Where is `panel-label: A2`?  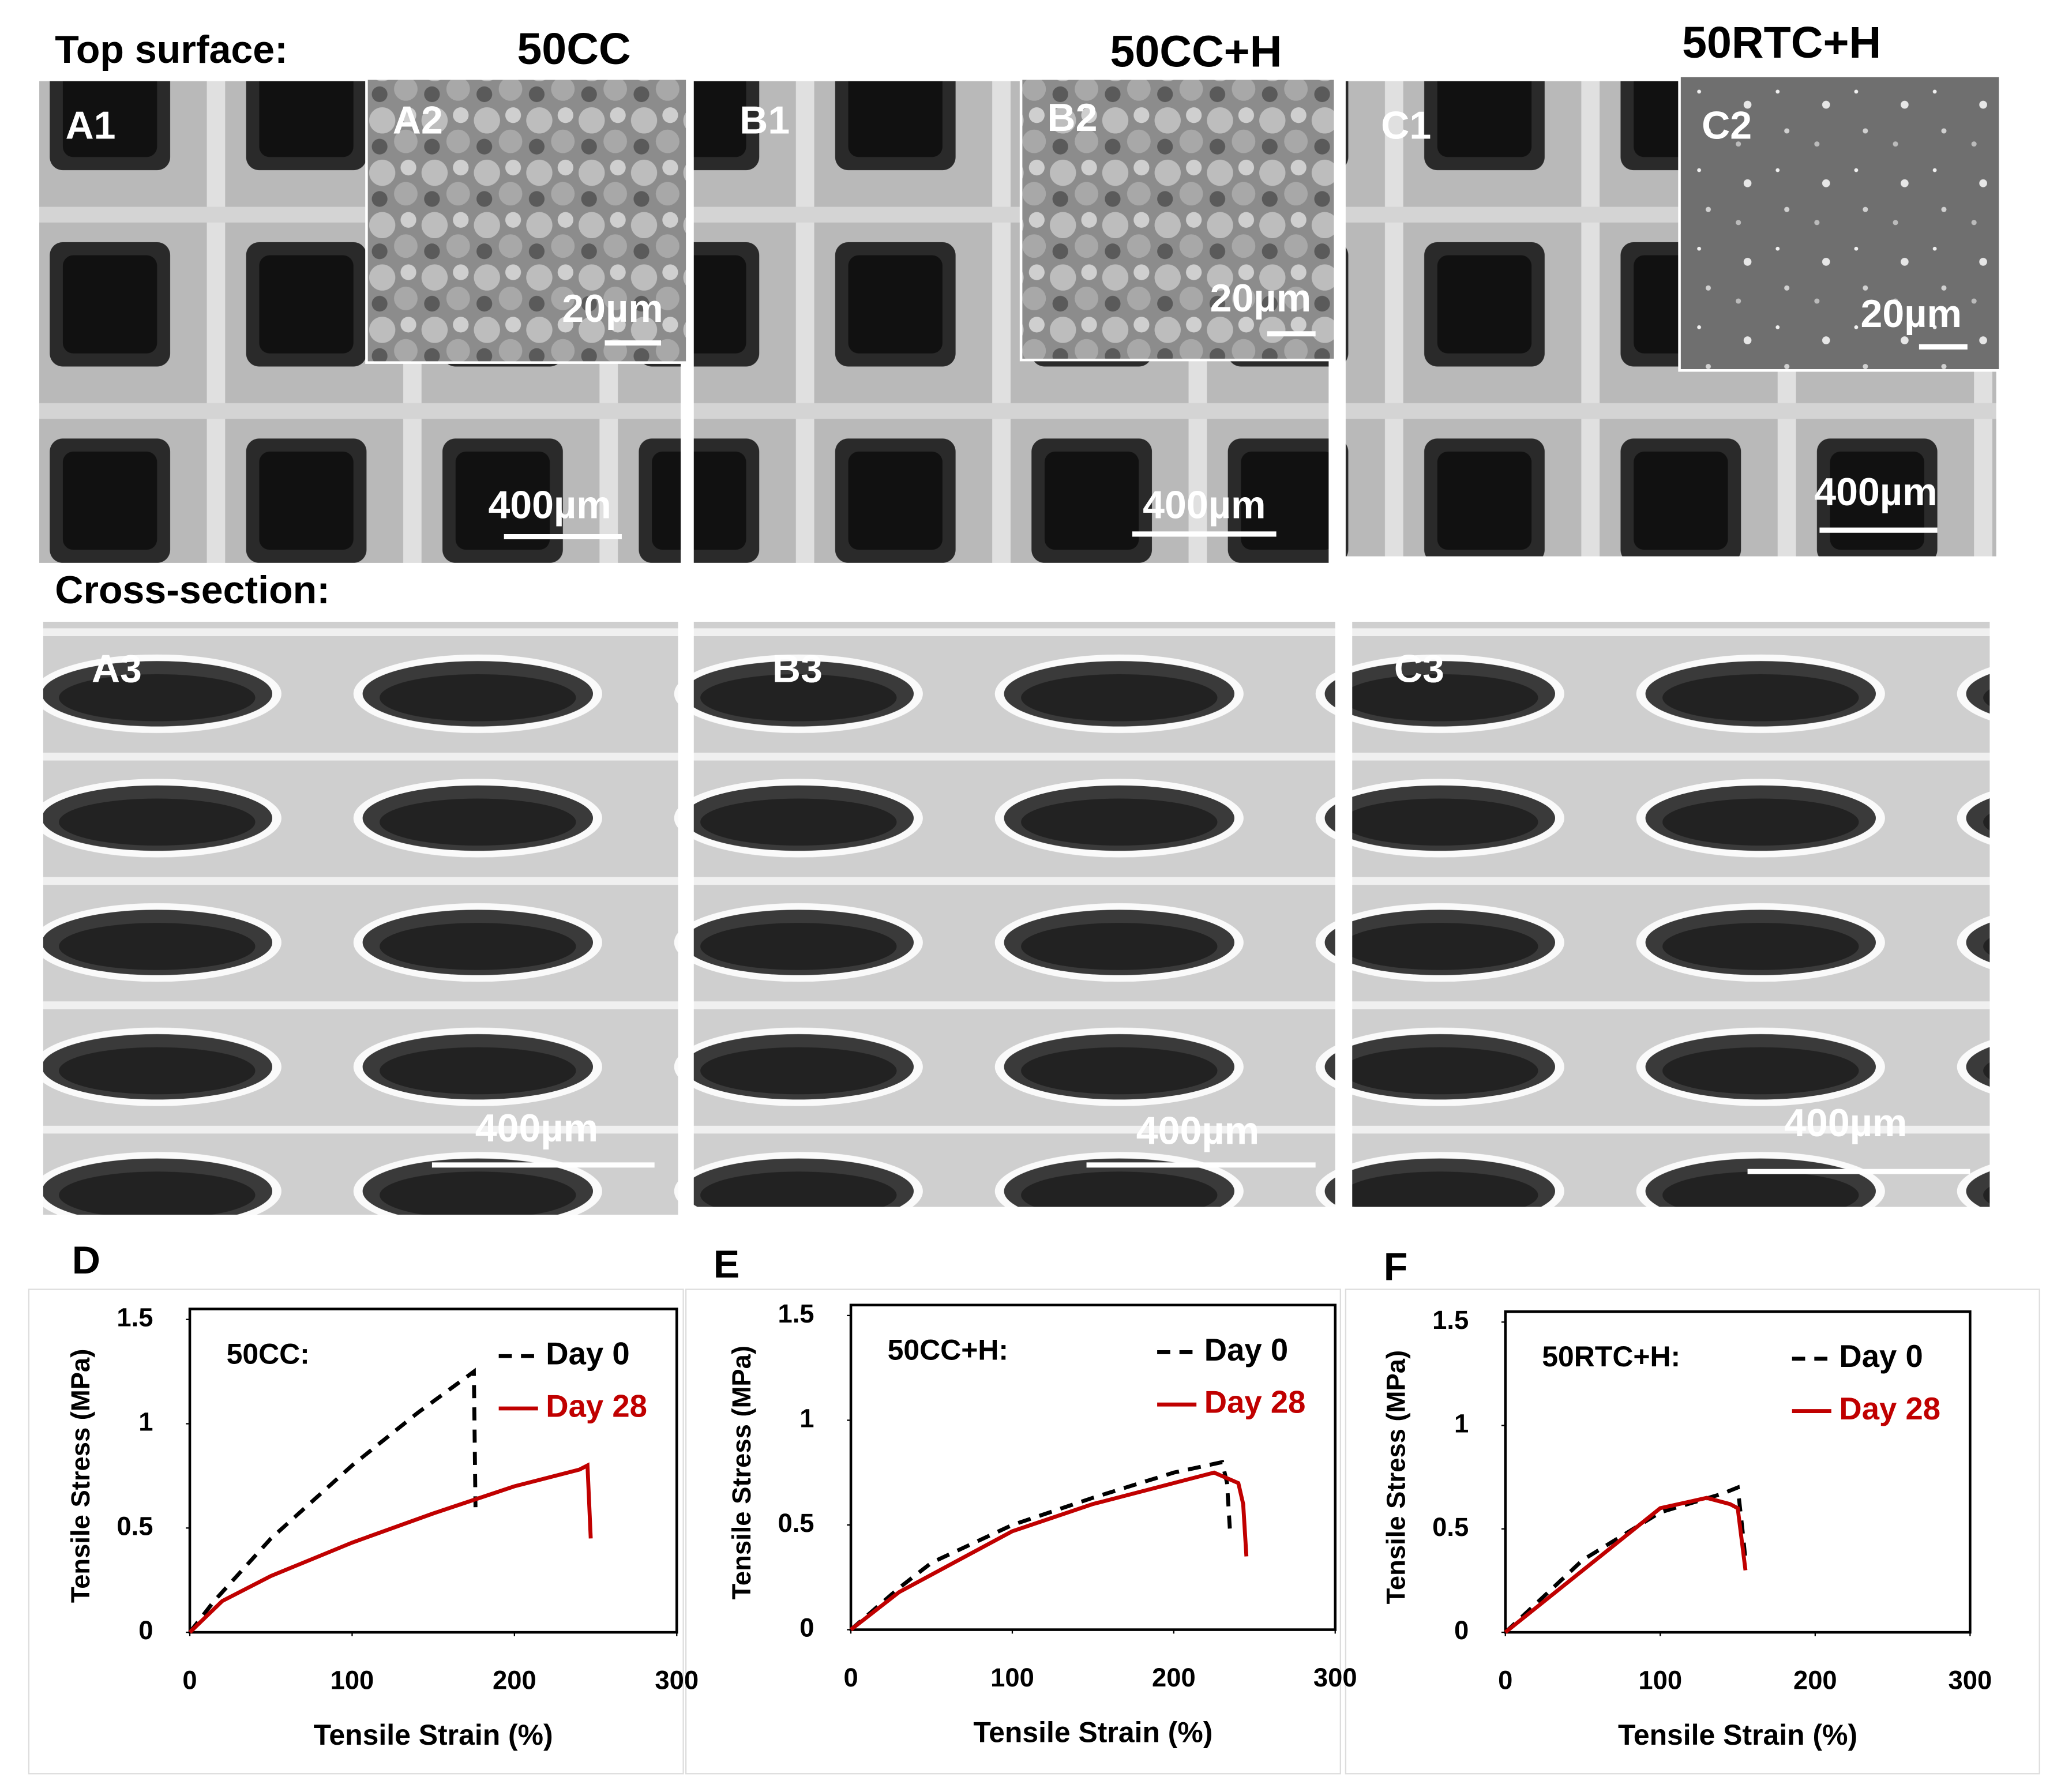 panel-label: A2 is located at coordinates (418, 120).